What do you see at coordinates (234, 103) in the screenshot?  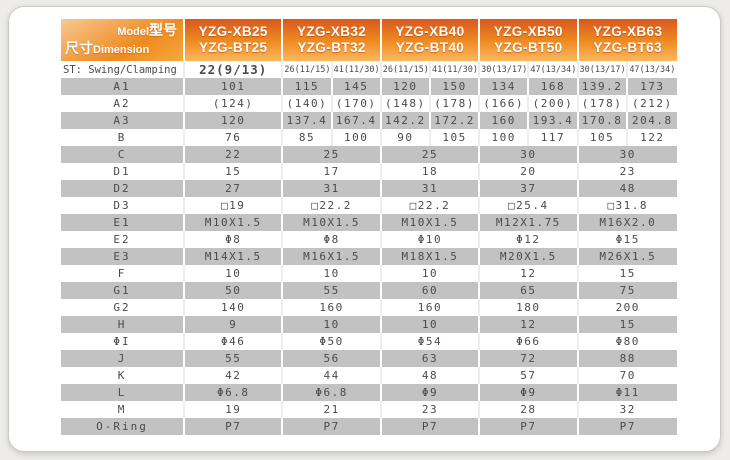 I see `table-cell: (124)` at bounding box center [234, 103].